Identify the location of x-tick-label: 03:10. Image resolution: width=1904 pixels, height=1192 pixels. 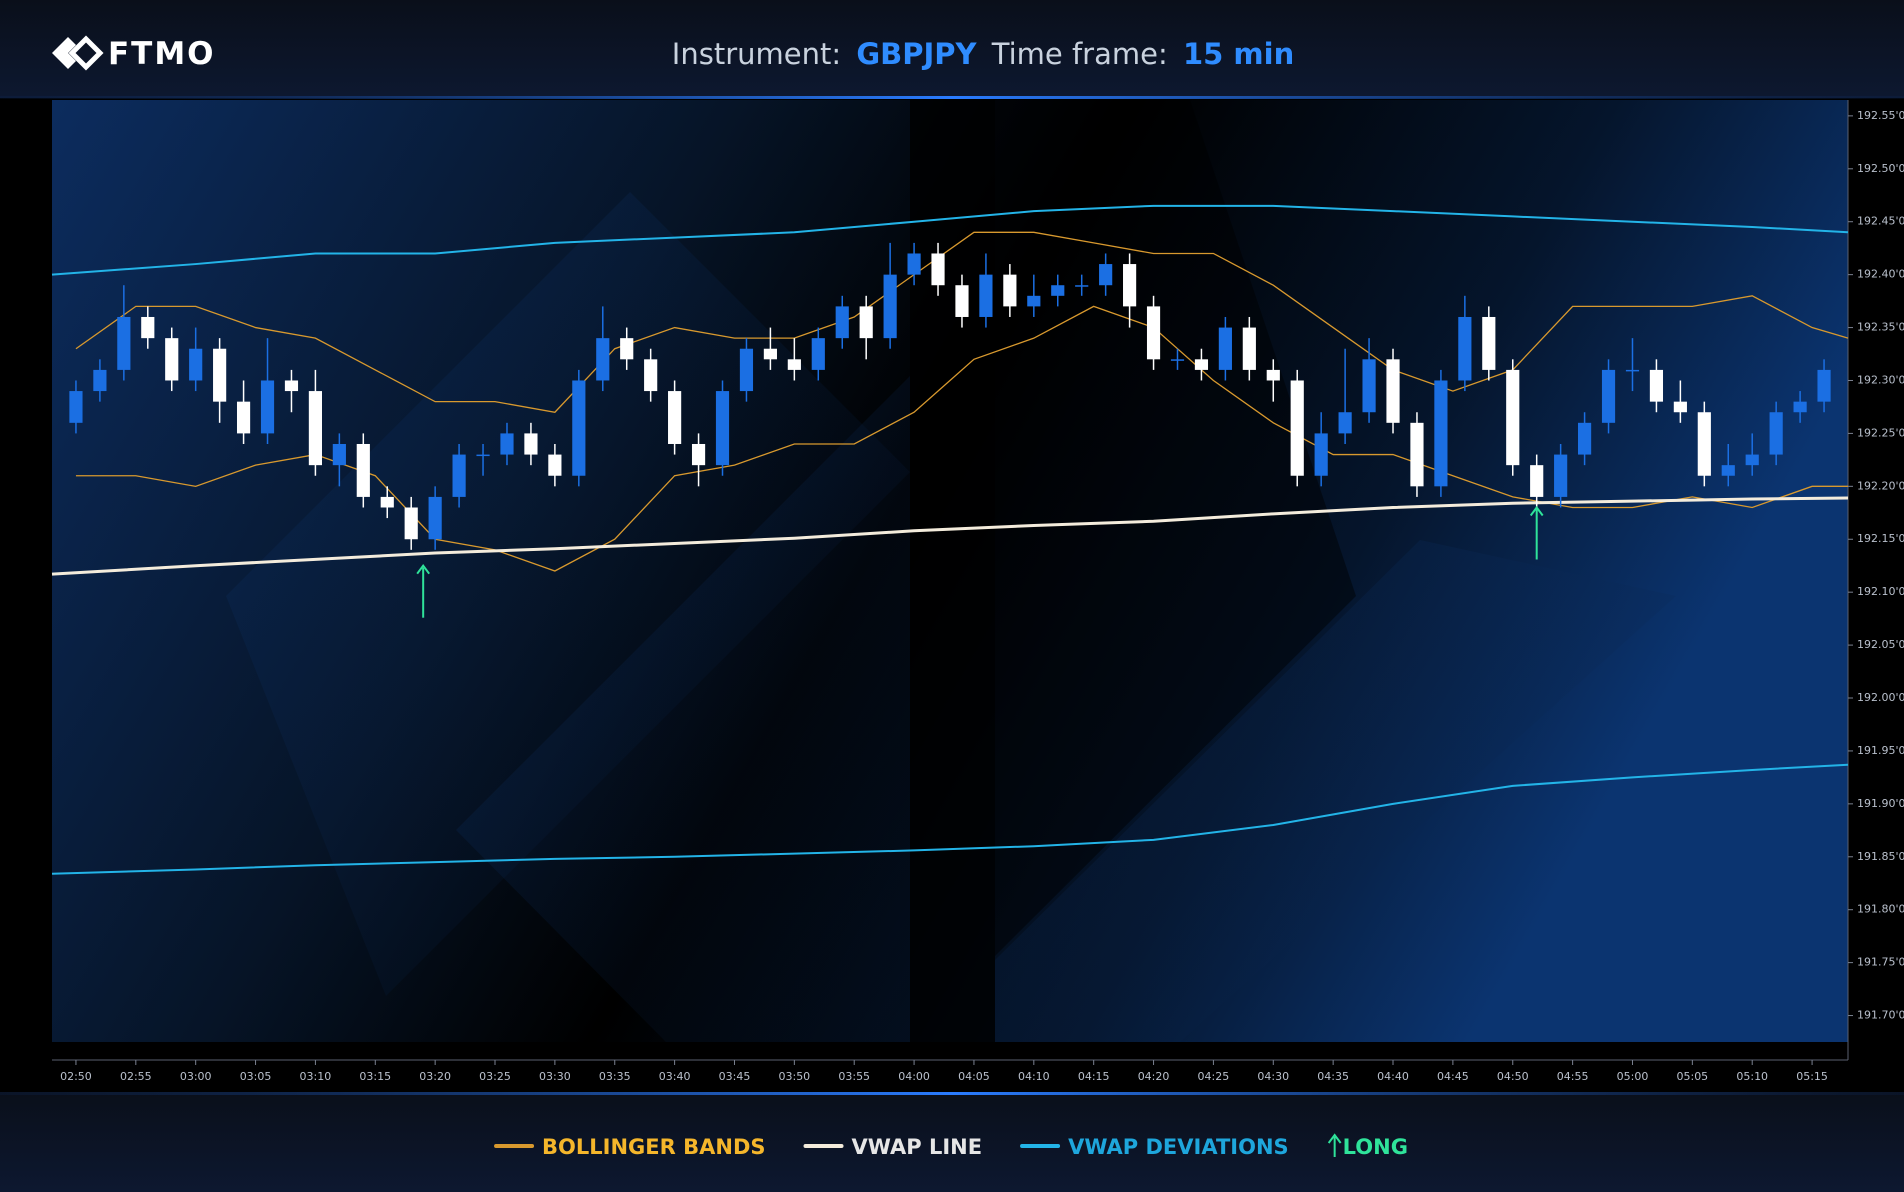
(316, 1076).